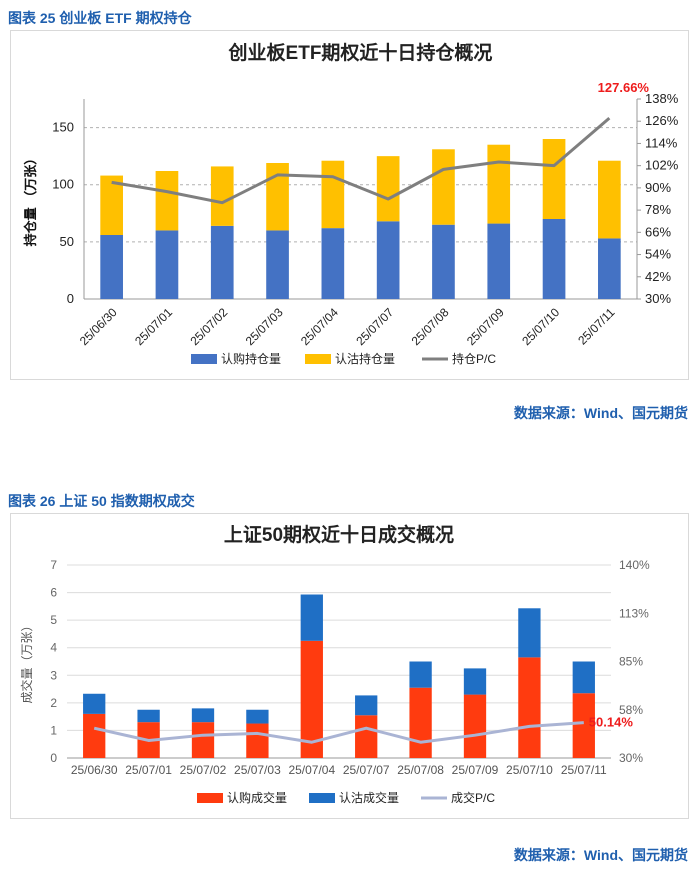 This screenshot has height=875, width=700. Describe the element at coordinates (634, 565) in the screenshot. I see `undefined-y2-tick-label: 140%` at that location.